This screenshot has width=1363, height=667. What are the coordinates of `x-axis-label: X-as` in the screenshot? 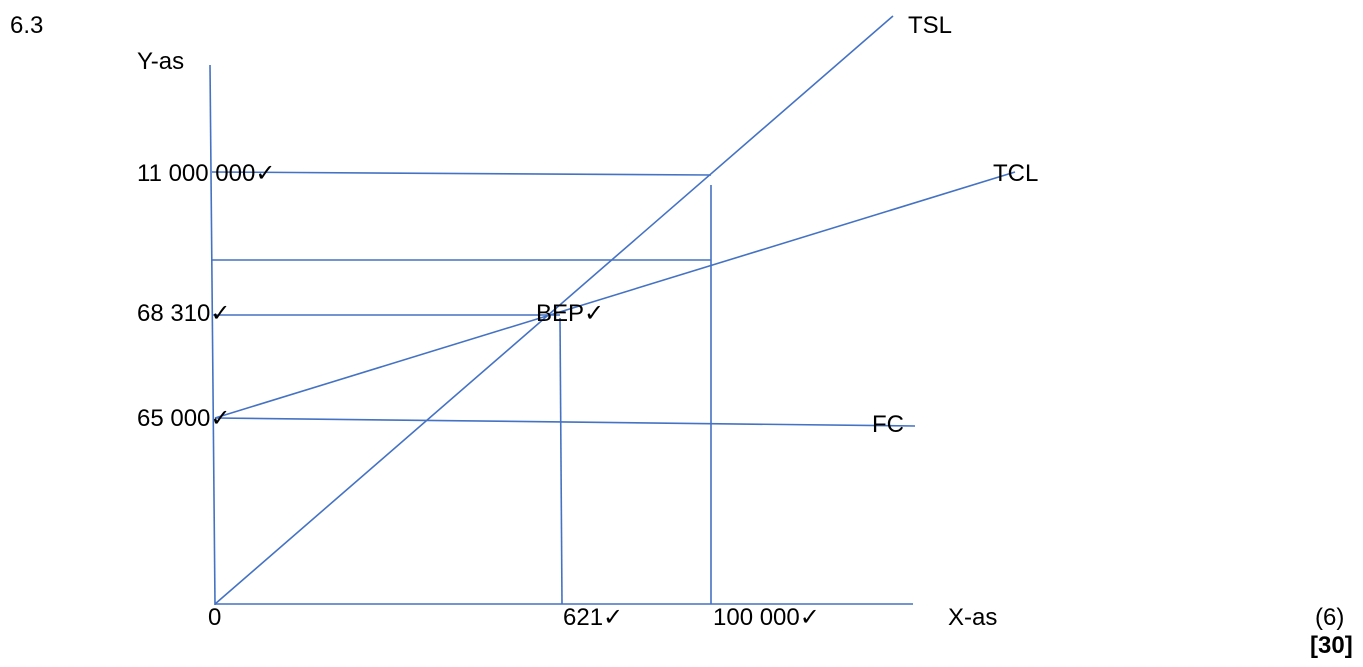 It's located at (973, 617).